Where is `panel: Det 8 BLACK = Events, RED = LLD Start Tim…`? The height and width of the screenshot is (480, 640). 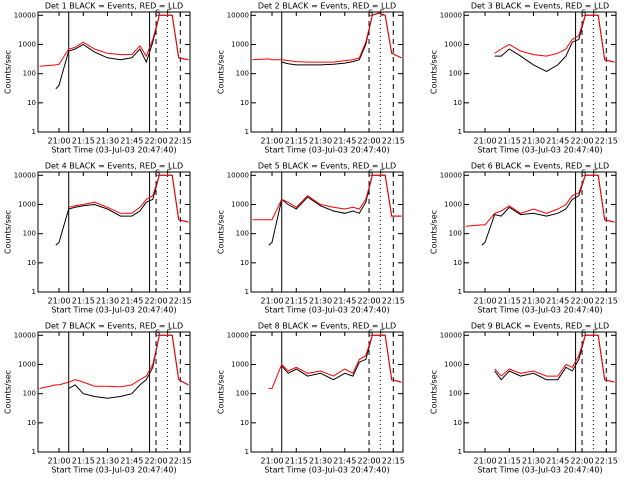
panel: Det 8 BLACK = Events, RED = LLD Start Tim… is located at coordinates (311, 398).